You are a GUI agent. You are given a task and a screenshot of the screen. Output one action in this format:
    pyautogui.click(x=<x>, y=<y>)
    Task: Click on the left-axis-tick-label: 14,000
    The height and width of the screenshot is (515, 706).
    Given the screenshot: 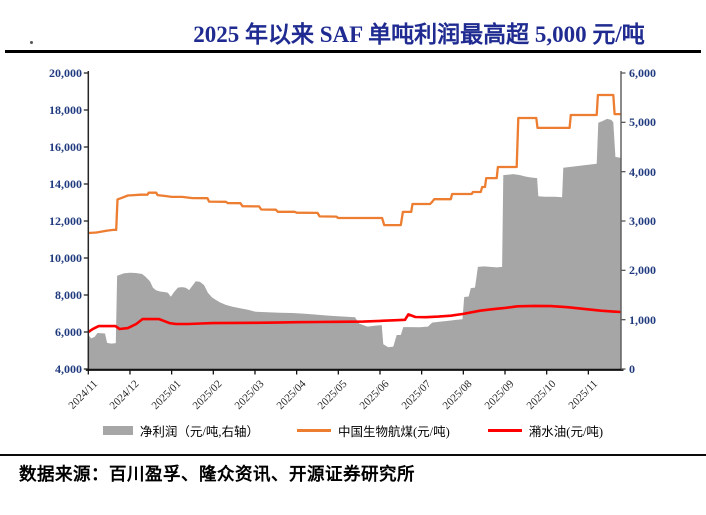 What is the action you would take?
    pyautogui.click(x=65, y=184)
    